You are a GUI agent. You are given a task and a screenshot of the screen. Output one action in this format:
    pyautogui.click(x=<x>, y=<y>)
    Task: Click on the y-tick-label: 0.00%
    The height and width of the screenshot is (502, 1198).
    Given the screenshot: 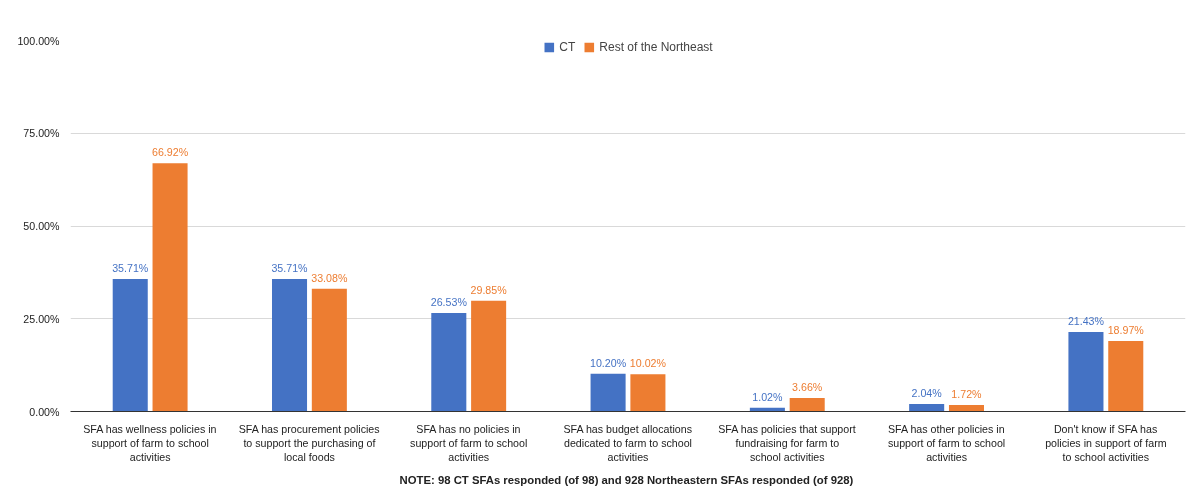 What is the action you would take?
    pyautogui.click(x=45, y=411)
    